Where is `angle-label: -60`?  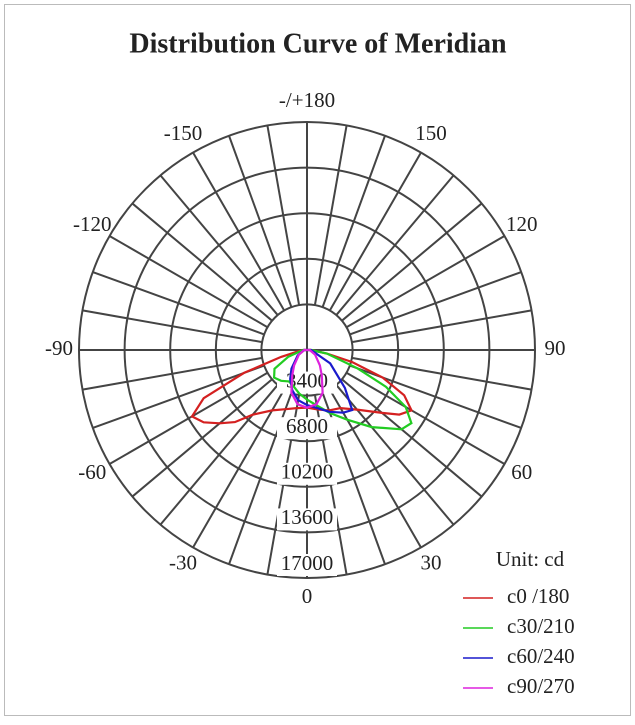
angle-label: -60 is located at coordinates (92, 472).